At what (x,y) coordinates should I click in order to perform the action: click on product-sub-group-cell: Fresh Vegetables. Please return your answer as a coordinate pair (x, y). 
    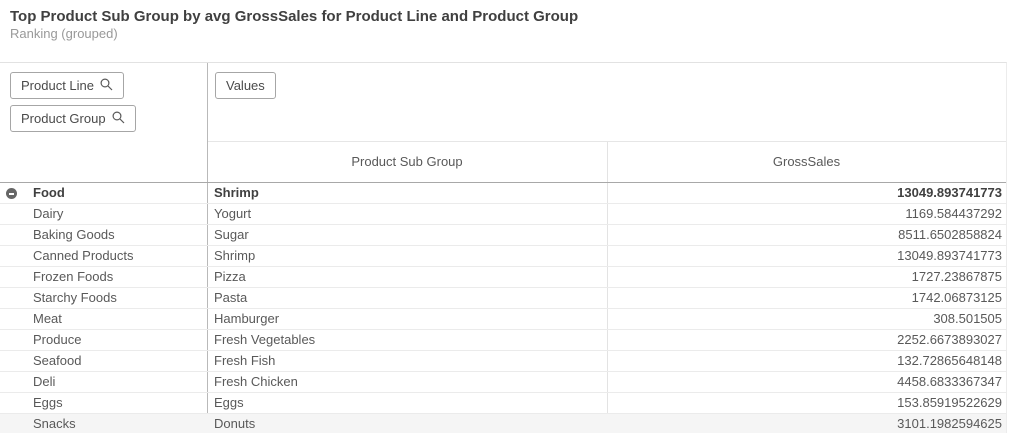
    Looking at the image, I should click on (407, 340).